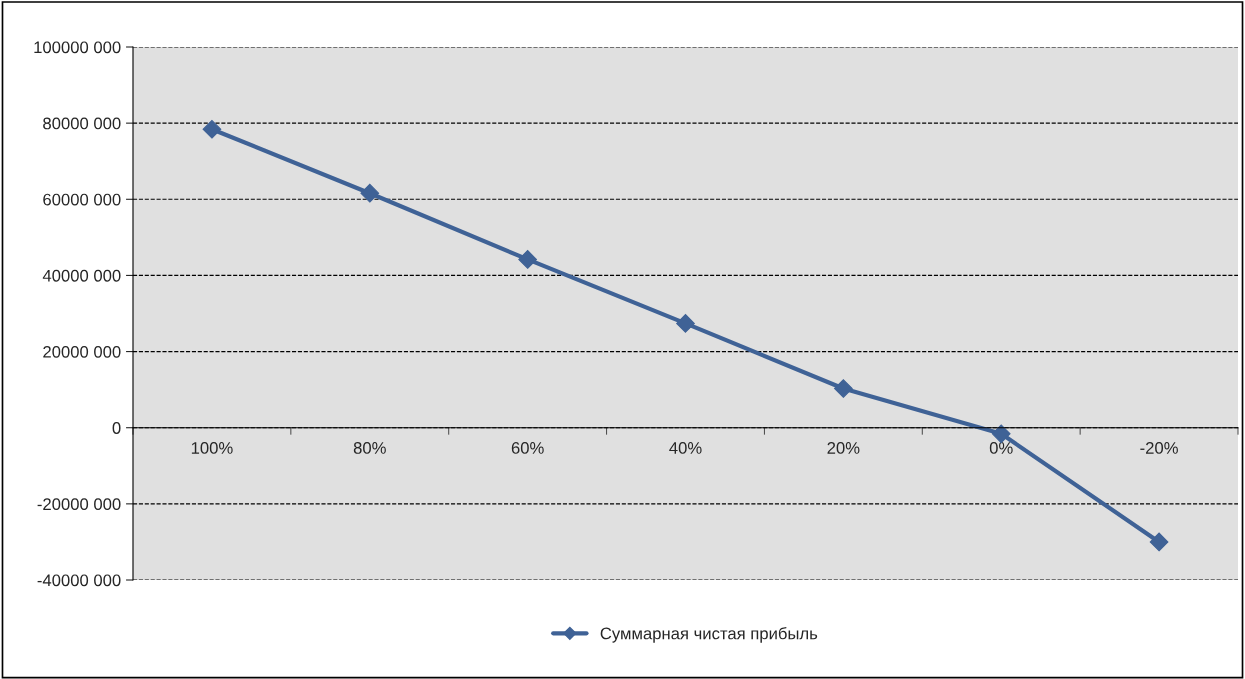 The width and height of the screenshot is (1245, 679). Describe the element at coordinates (79, 580) in the screenshot. I see `y-tick-label: -40000 000` at that location.